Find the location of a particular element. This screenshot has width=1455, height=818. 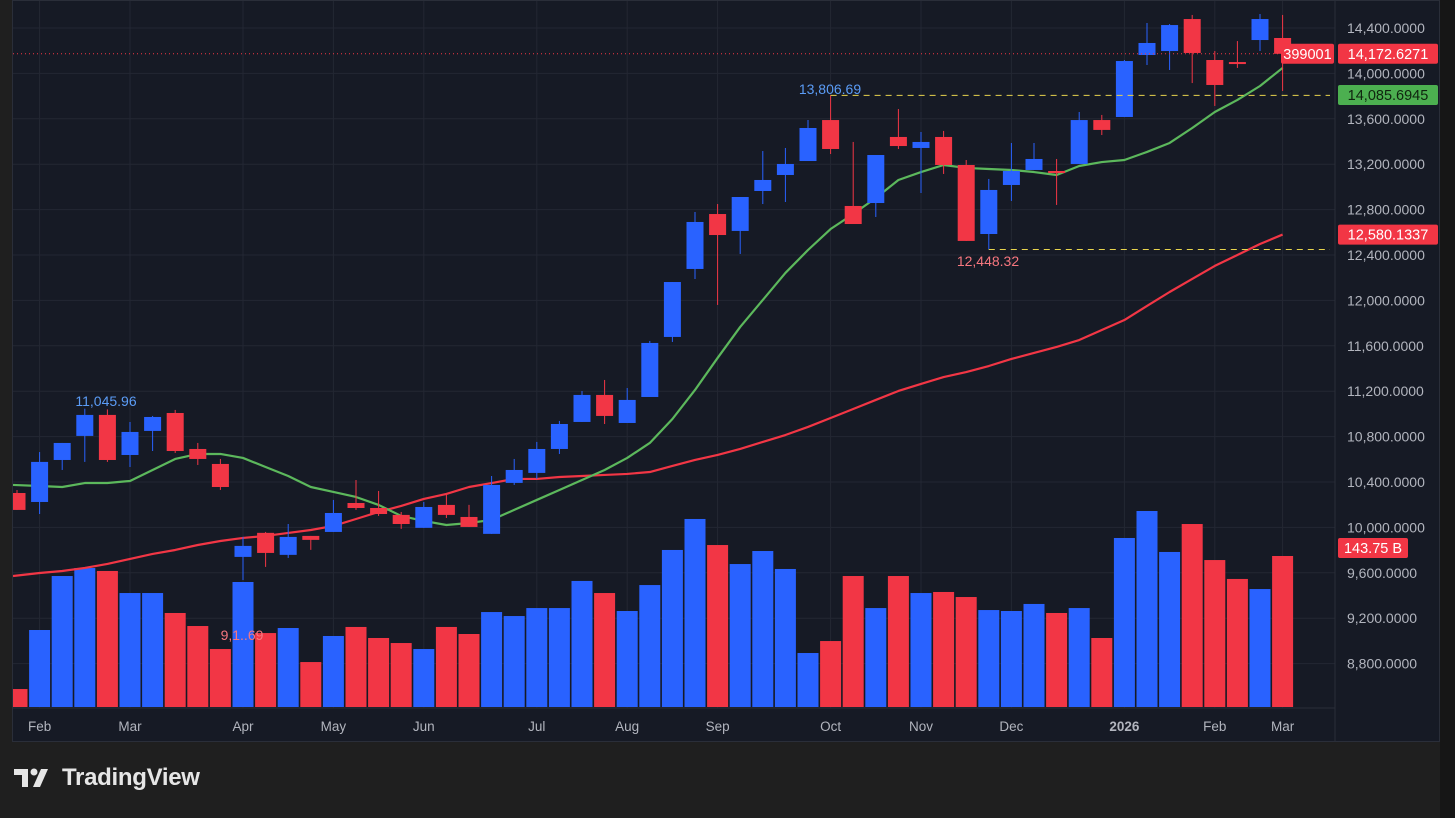

x-tick-label: Feb is located at coordinates (39, 726).